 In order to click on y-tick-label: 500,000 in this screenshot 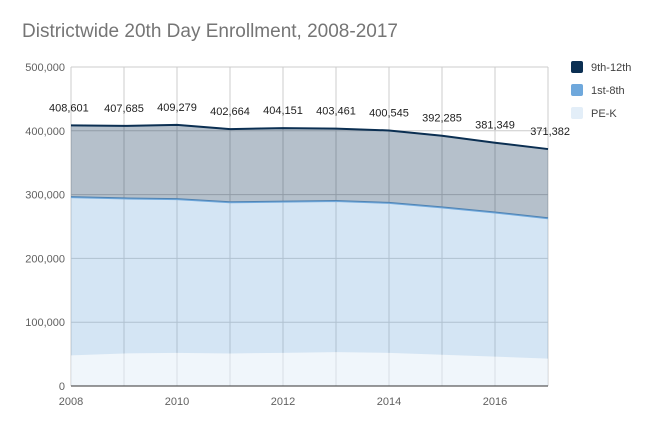, I will do `click(45, 68)`.